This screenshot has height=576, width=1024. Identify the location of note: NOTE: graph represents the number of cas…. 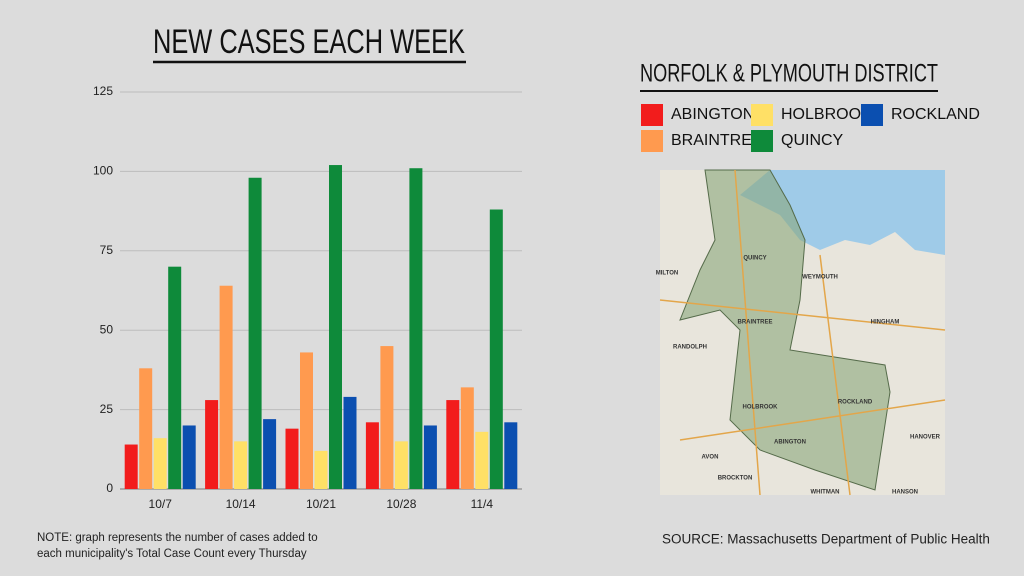
(177, 538).